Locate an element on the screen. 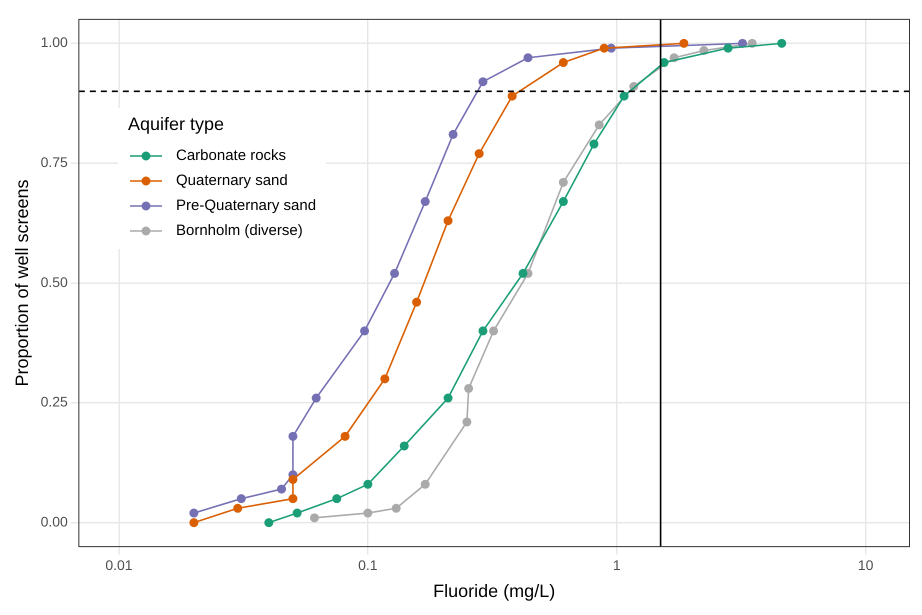 The image size is (922, 615). legend-label: Bornholm (diverse) is located at coordinates (239, 230).